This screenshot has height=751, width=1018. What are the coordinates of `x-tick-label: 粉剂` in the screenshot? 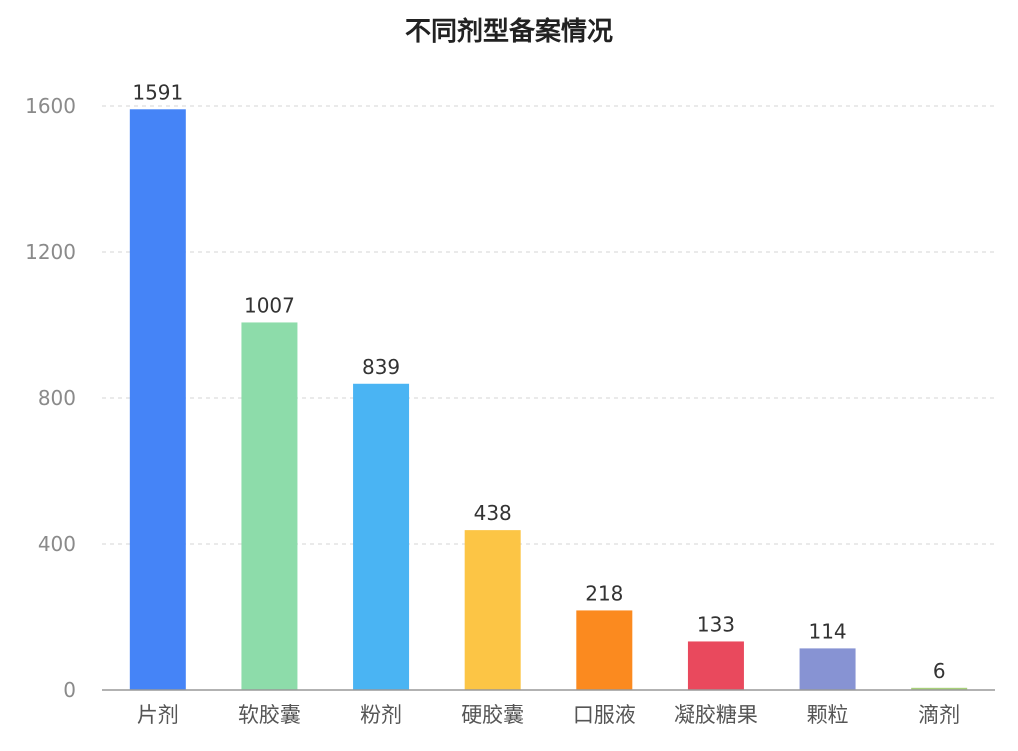 It's located at (381, 715).